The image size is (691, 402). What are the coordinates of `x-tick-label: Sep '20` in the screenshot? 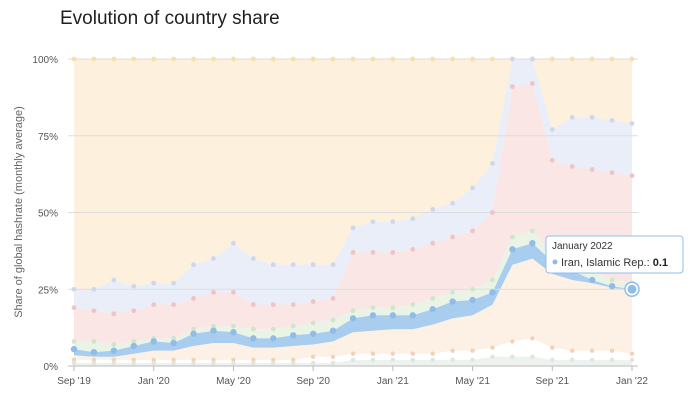 It's located at (313, 381).